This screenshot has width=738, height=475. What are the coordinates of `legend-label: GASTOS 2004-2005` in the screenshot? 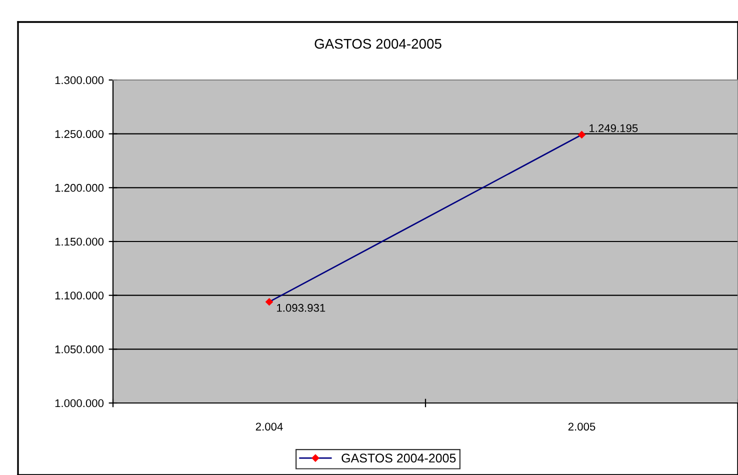 It's located at (399, 458).